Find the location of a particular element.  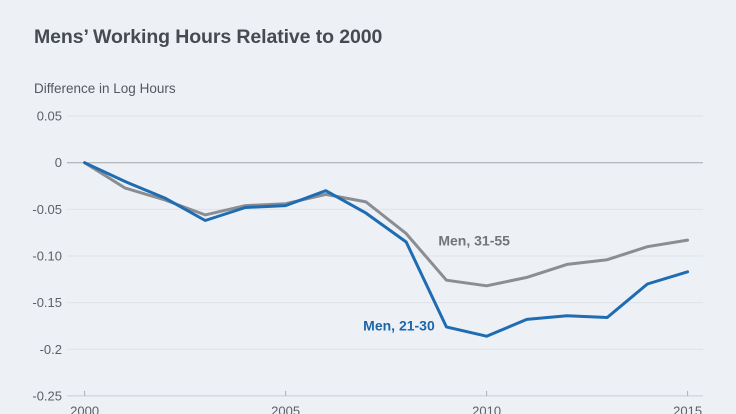

series-label-men-31-55: Men, 31-55 is located at coordinates (474, 241).